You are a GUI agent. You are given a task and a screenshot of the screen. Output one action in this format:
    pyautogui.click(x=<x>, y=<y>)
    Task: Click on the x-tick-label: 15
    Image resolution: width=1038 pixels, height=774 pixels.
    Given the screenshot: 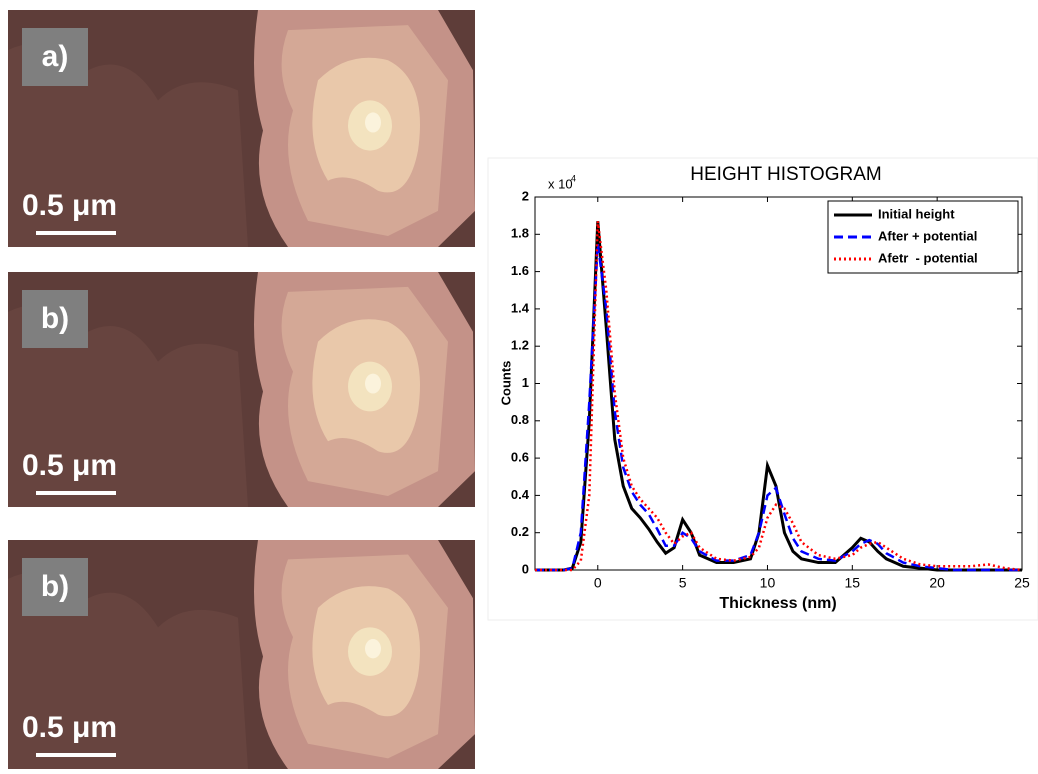 What is the action you would take?
    pyautogui.click(x=853, y=583)
    